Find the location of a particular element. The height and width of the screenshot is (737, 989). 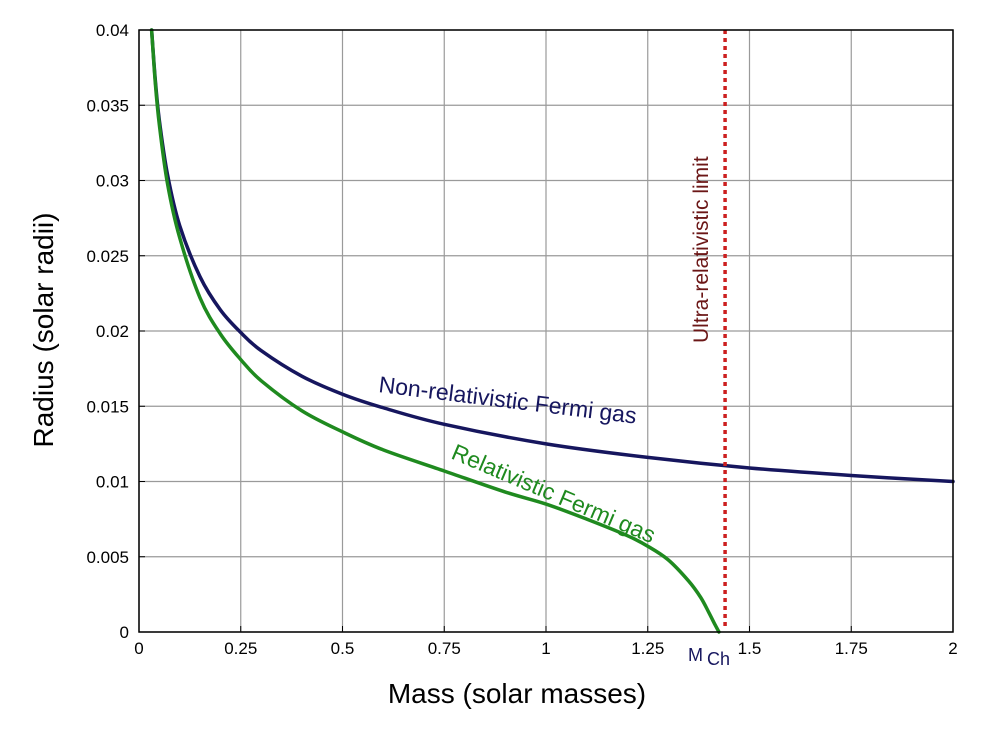

y-tick-label: 0 is located at coordinates (124, 632).